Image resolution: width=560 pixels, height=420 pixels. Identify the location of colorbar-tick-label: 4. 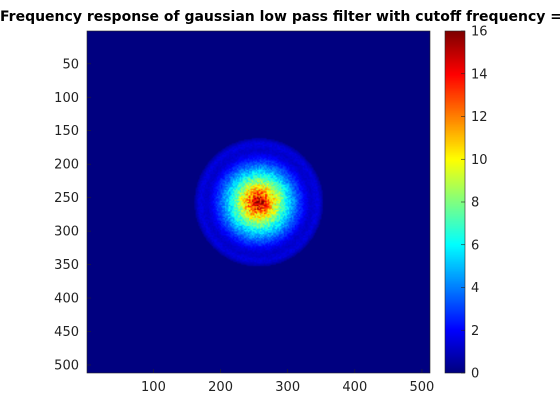
(475, 288).